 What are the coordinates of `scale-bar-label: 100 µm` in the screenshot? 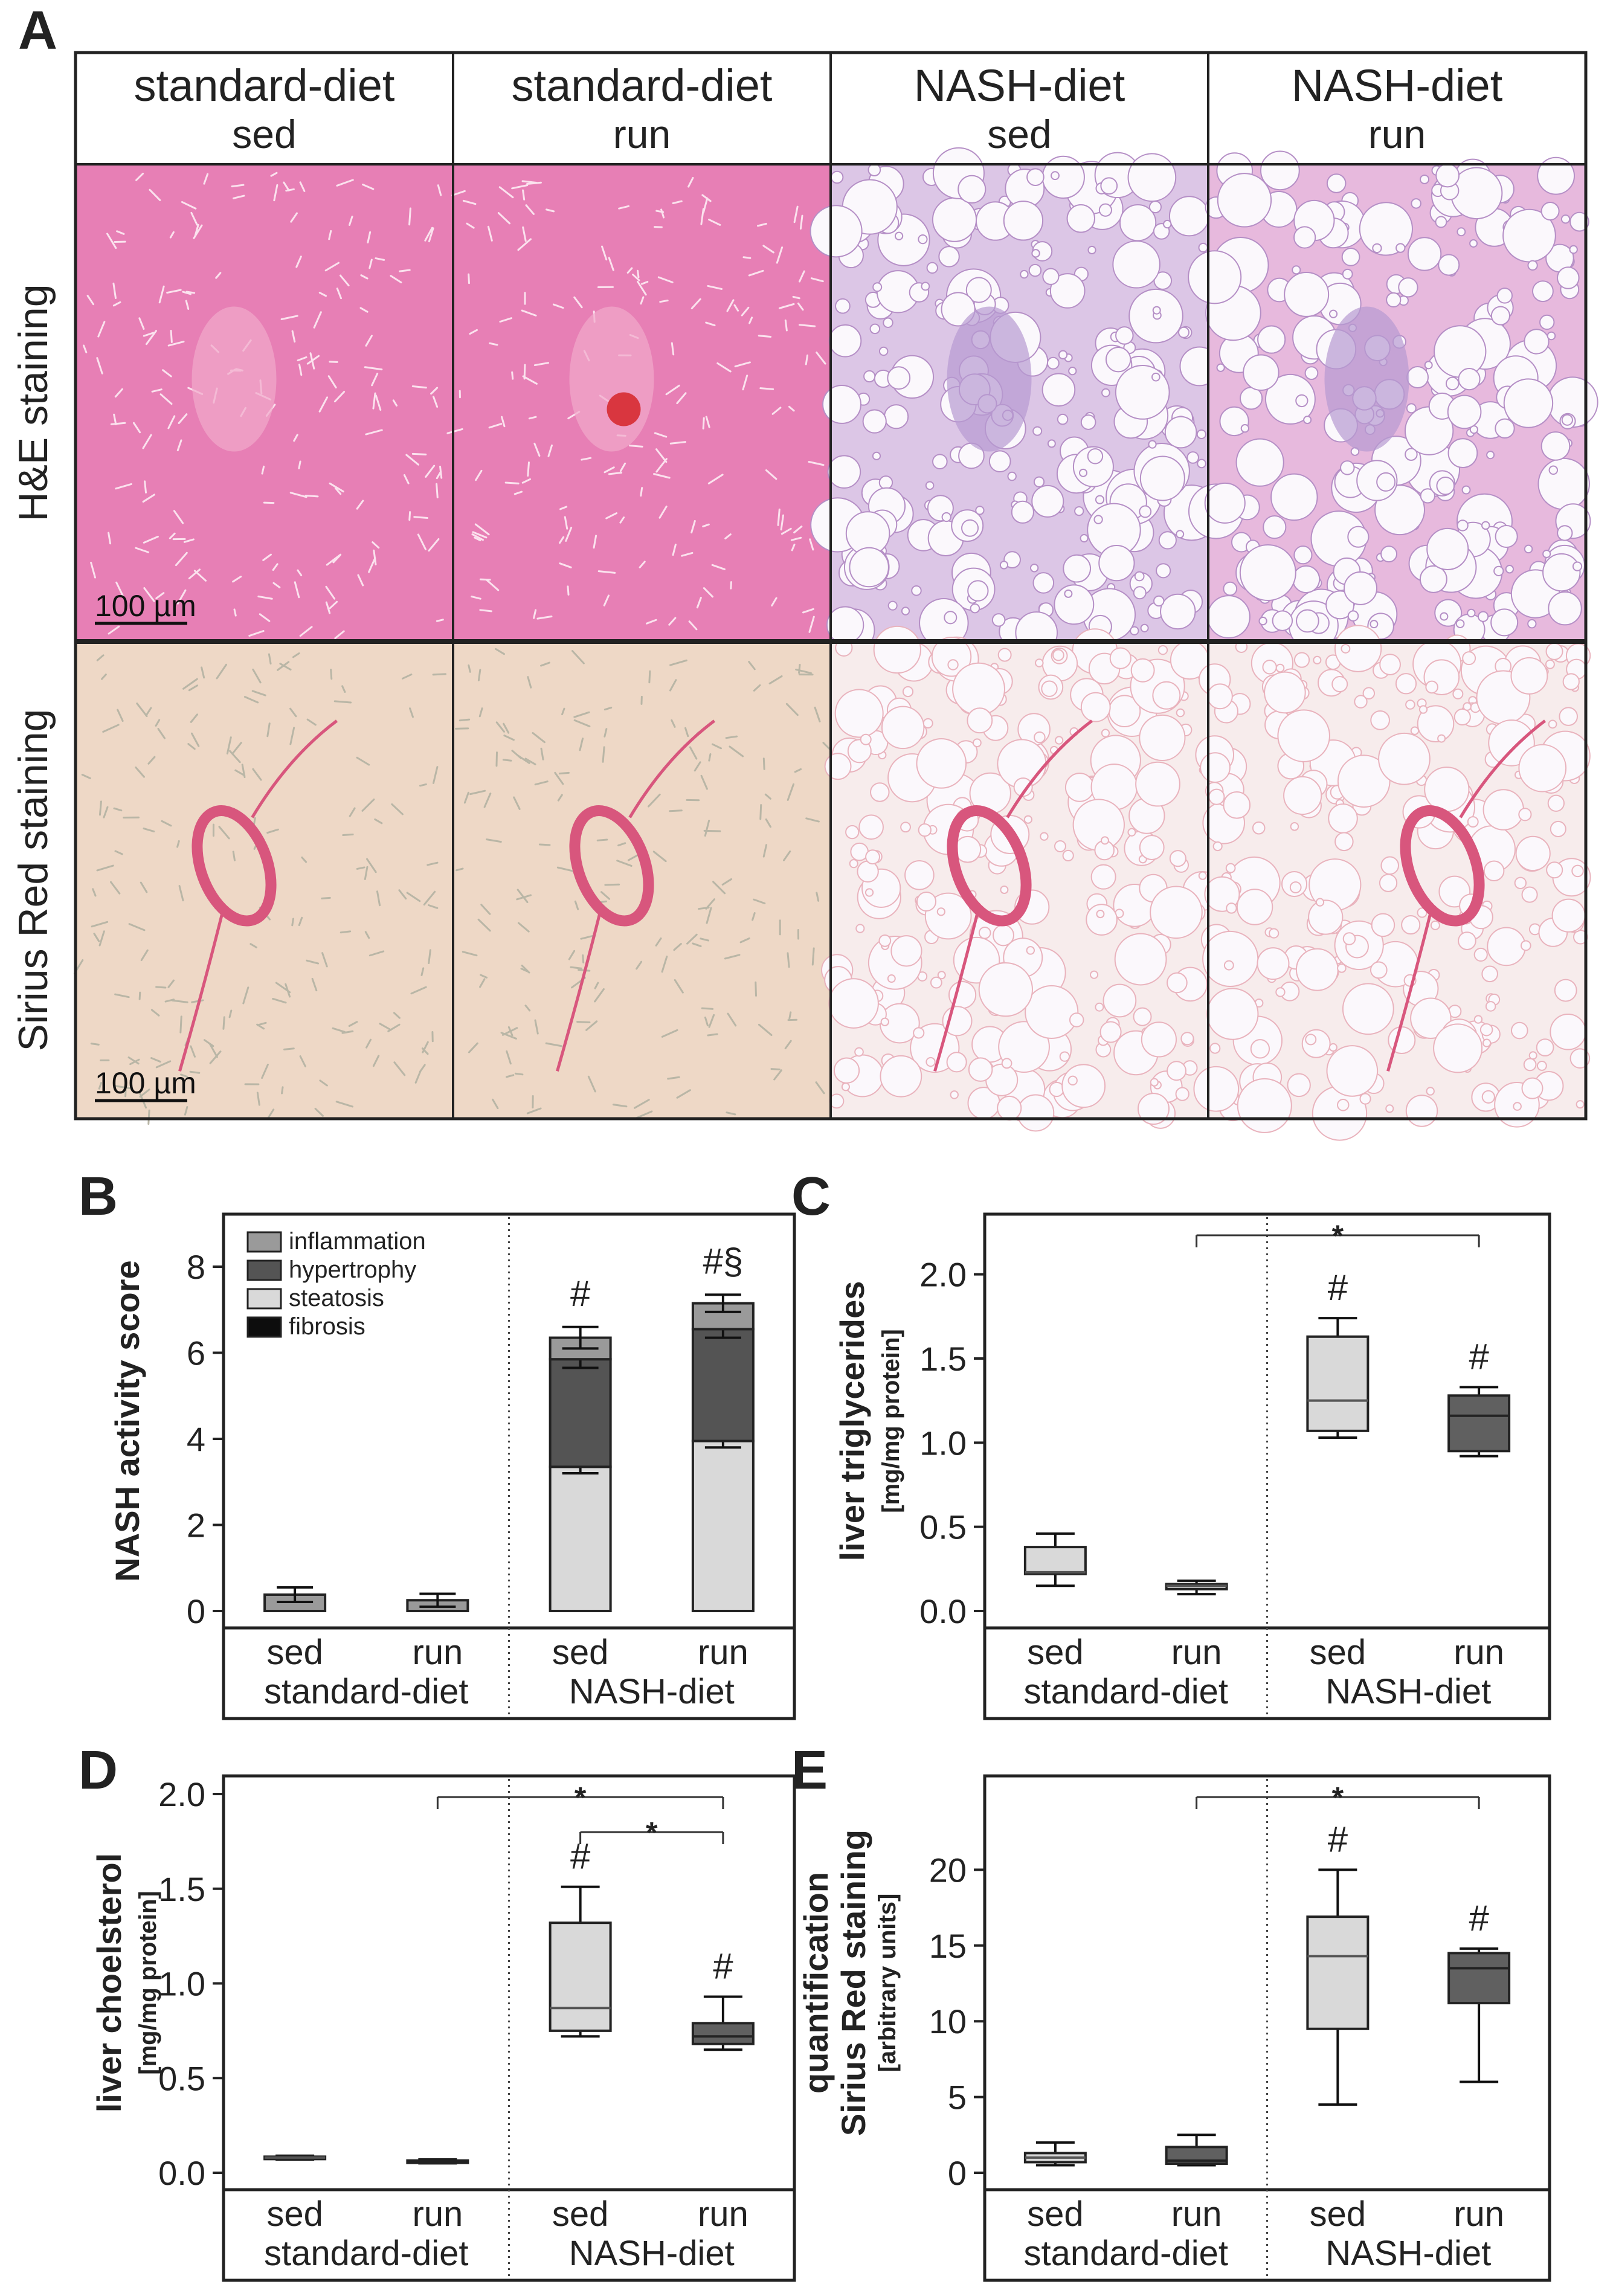 It's located at (145, 1083).